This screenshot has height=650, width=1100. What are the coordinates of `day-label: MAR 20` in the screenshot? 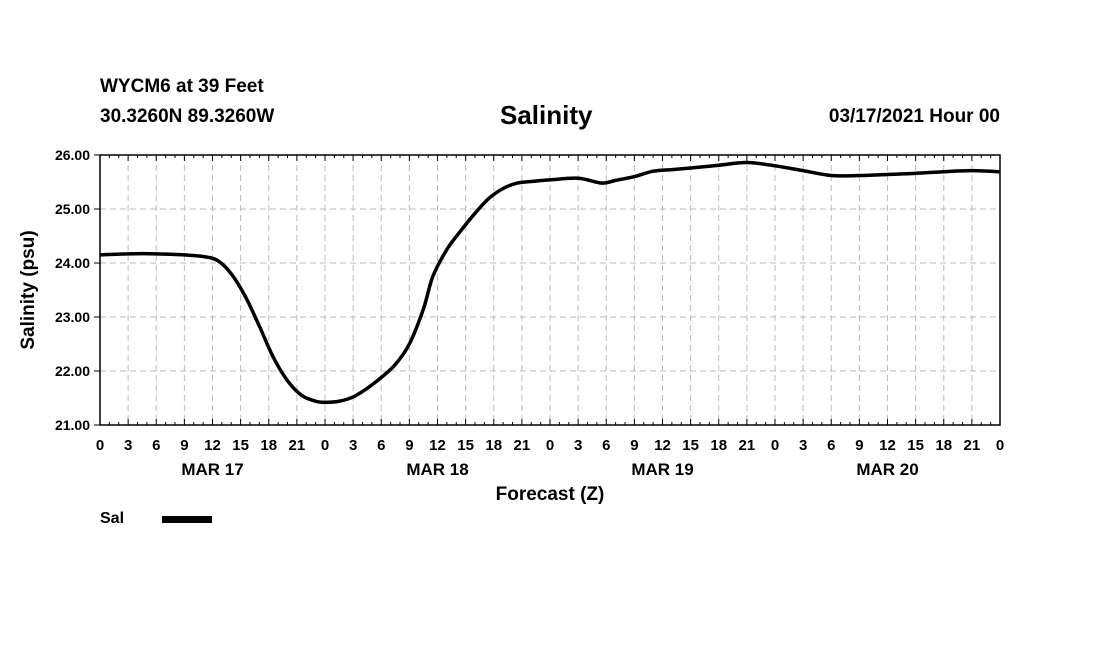 It's located at (887, 469).